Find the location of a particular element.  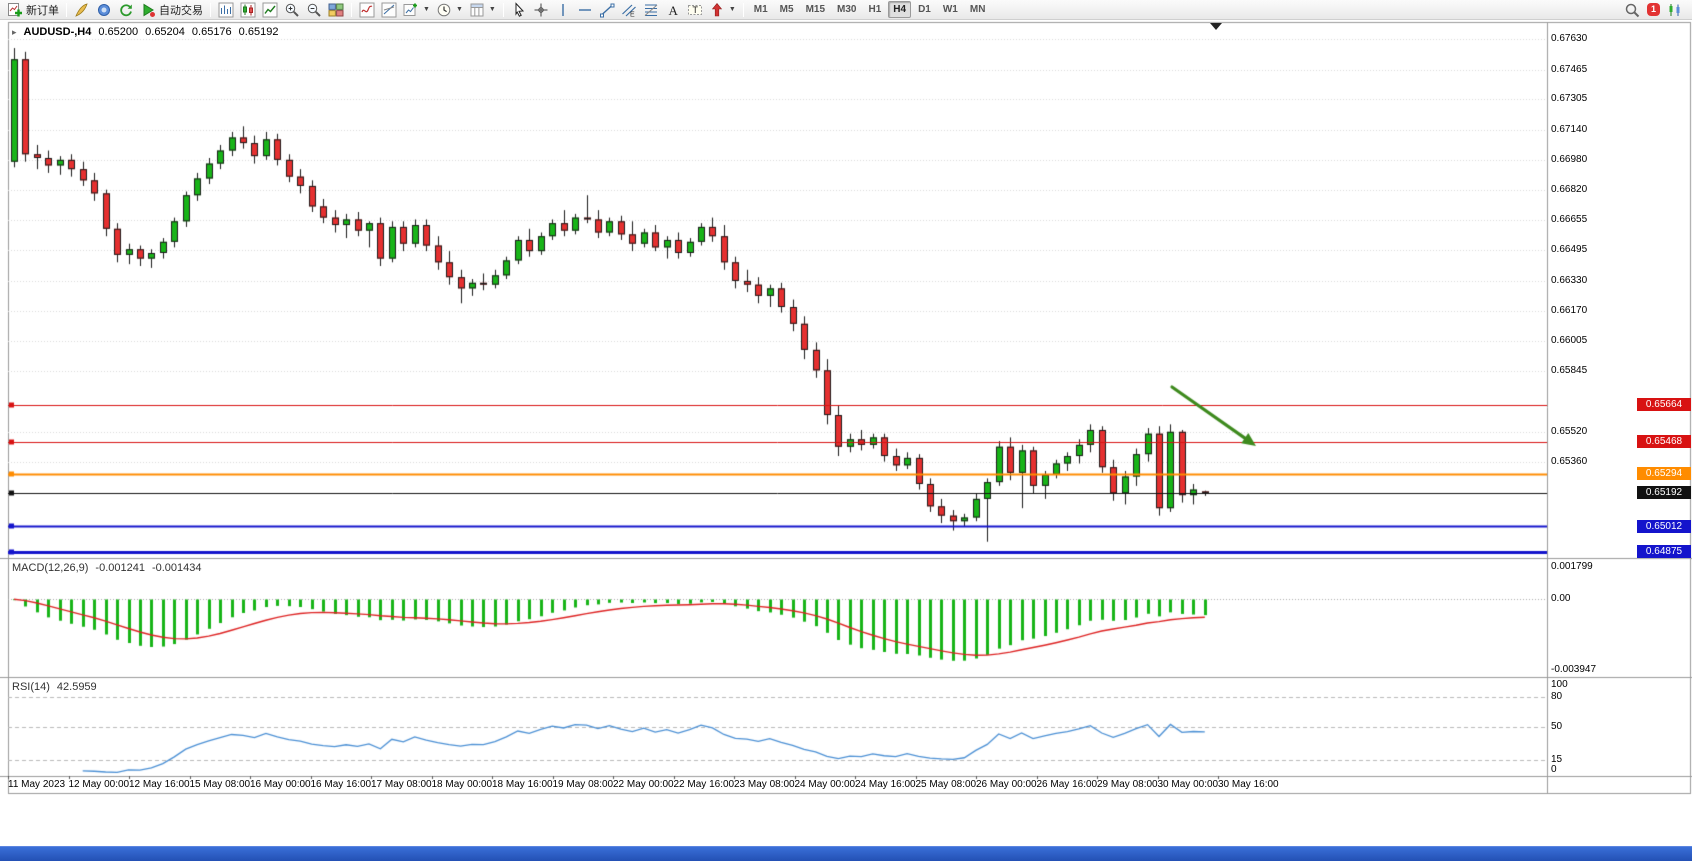

toolbar: 新订单 自动交易 ▼ ▼ ▼ E A T ▼ M1 M5 M15 M30 H1 H4 D1 W1 MN 1 is located at coordinates (846, 10).